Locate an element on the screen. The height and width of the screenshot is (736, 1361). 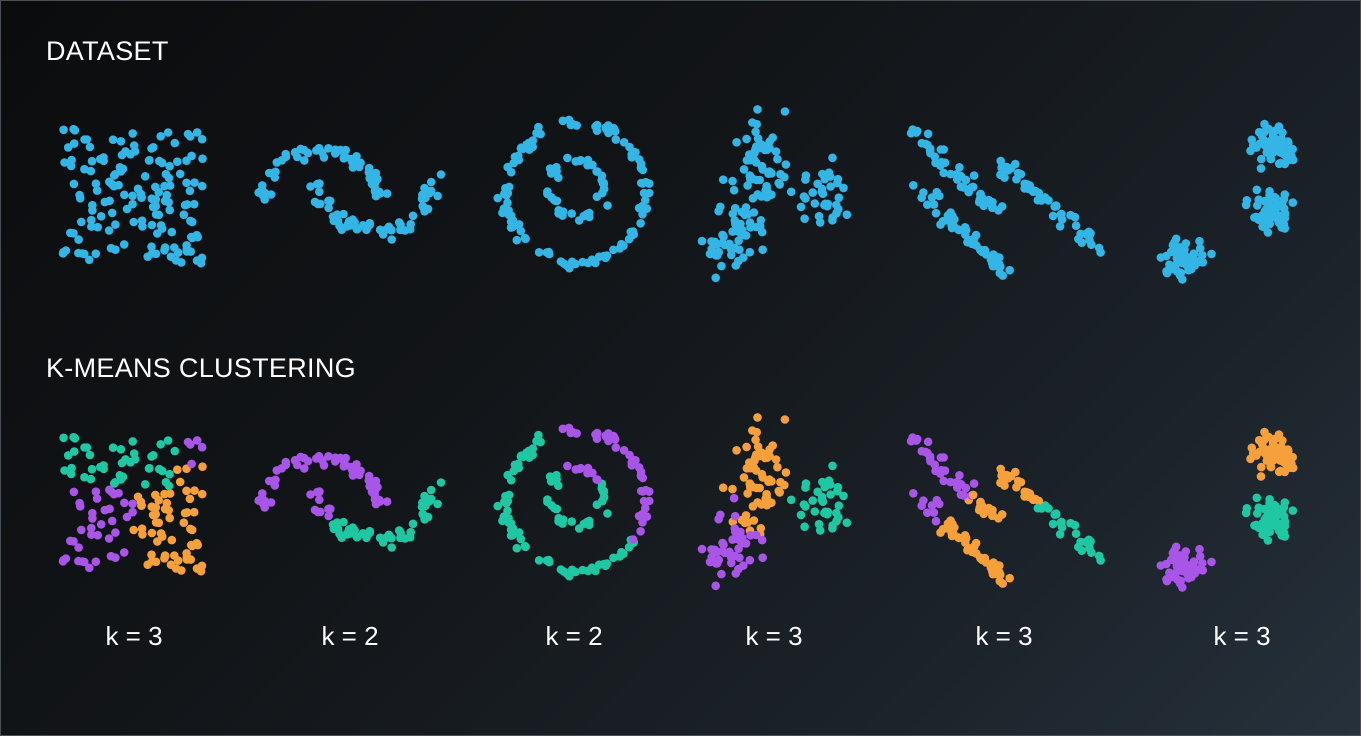
dataset-anisotropic-stripes-plot is located at coordinates (1005, 202).